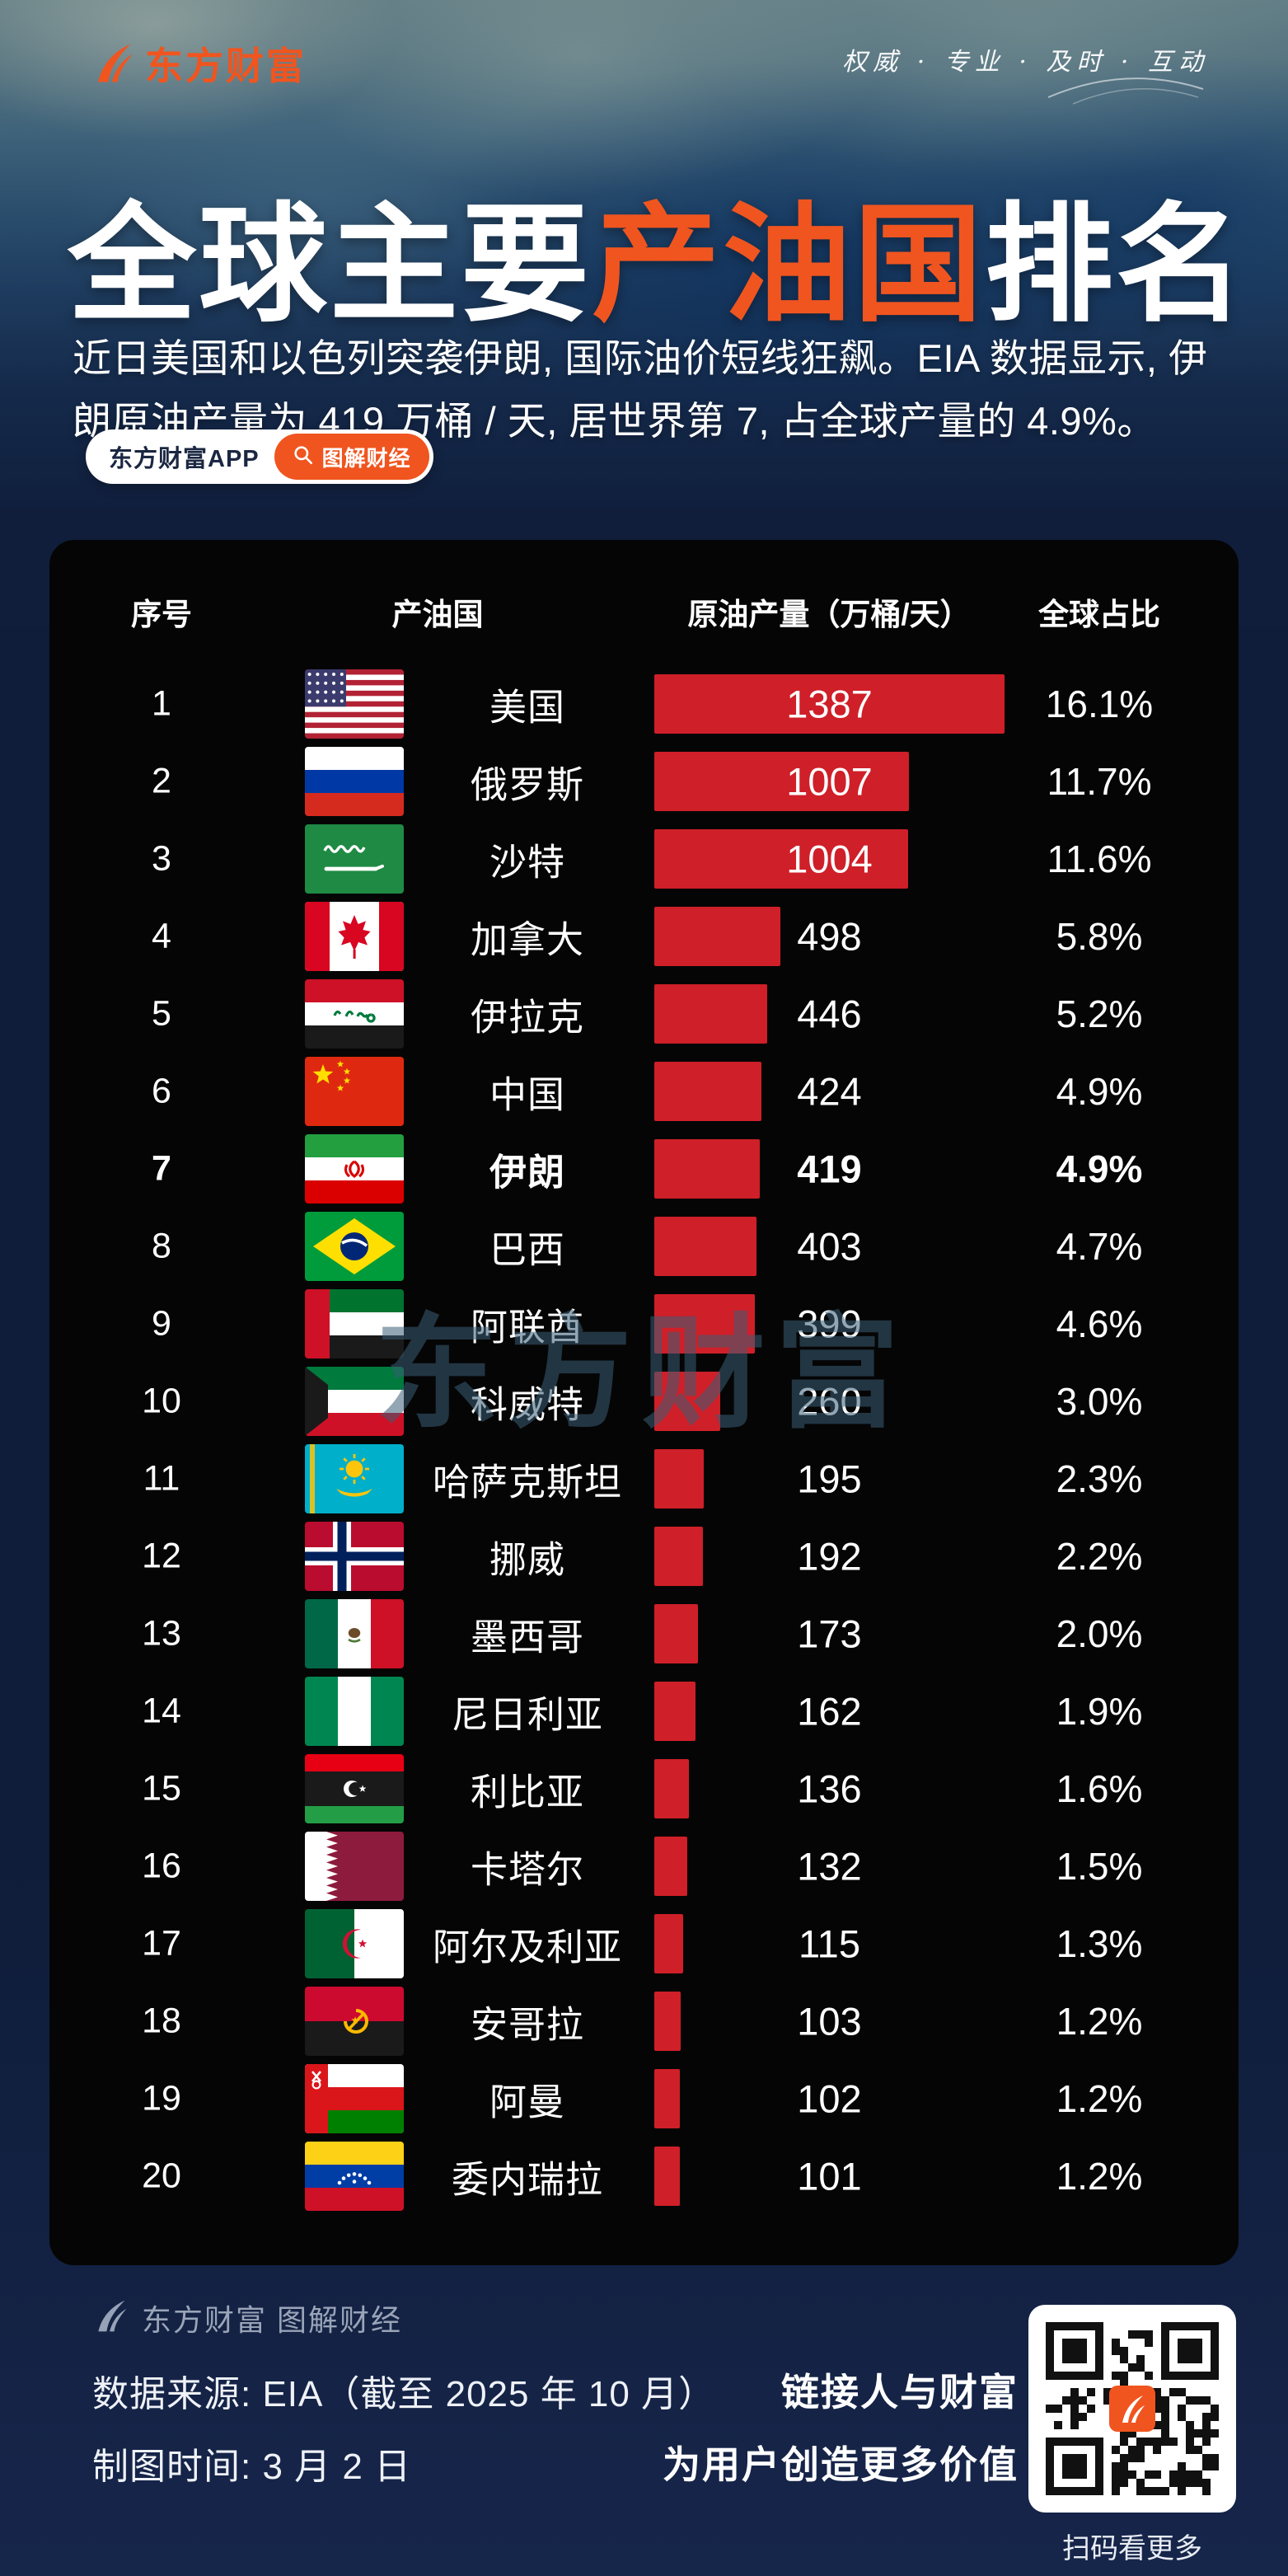 This screenshot has height=2576, width=1288. What do you see at coordinates (644, 1712) in the screenshot?
I see `table-row: 14 尼日利亚 162 1.9%` at bounding box center [644, 1712].